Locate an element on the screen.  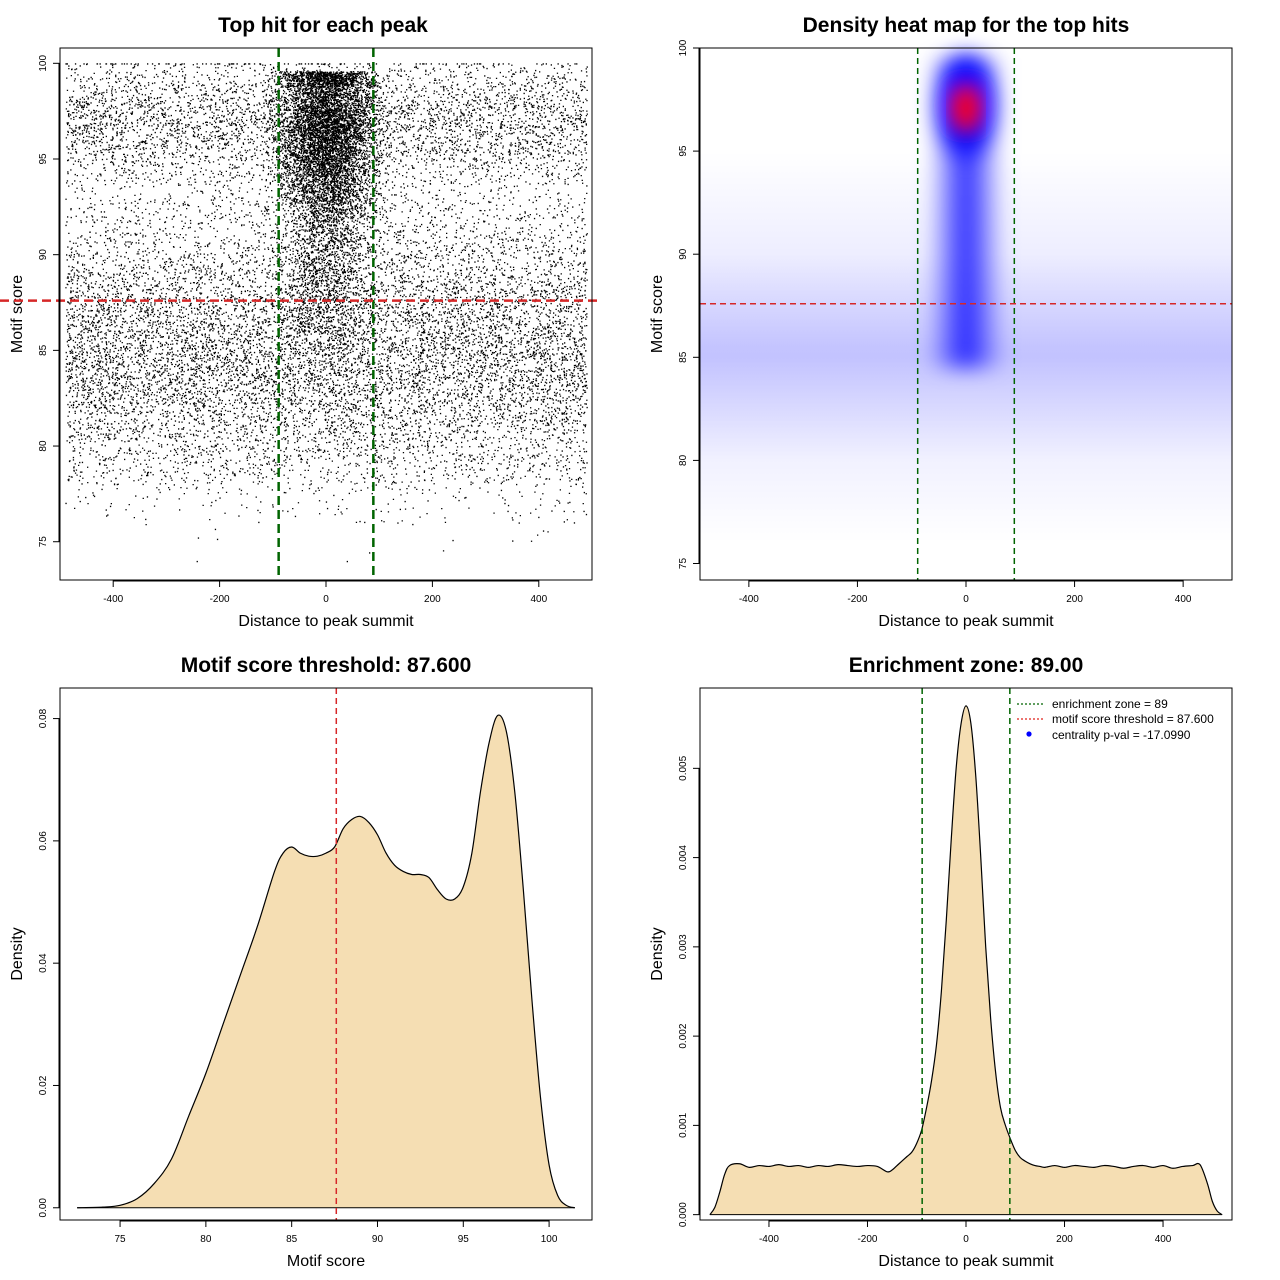
y-tick-label: 0.06 is located at coordinates (43, 841).